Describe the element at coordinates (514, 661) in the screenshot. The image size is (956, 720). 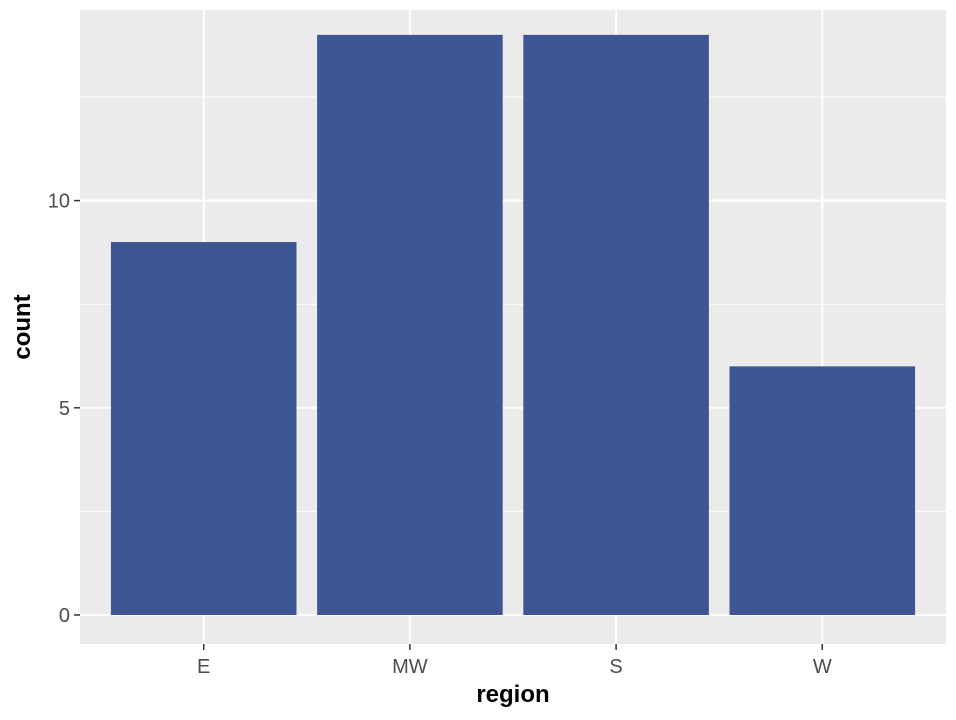
I see `x-axis: E MW S W` at that location.